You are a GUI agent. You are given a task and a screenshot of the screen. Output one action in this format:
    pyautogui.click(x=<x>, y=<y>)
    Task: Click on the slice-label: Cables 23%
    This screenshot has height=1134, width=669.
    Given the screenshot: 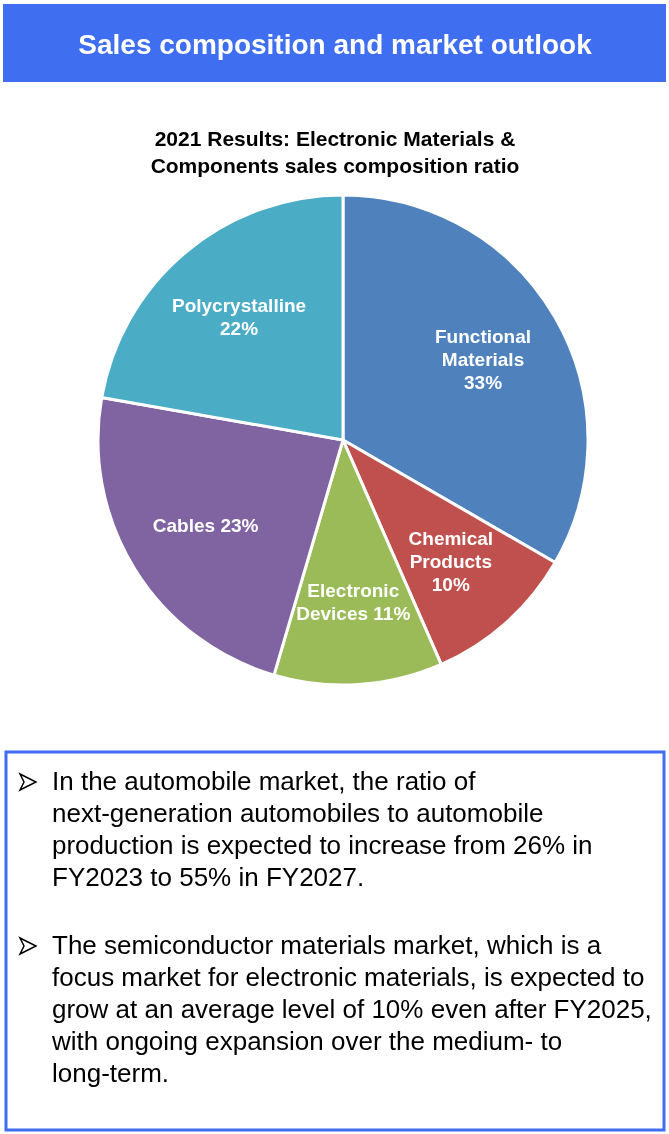 What is the action you would take?
    pyautogui.click(x=205, y=525)
    